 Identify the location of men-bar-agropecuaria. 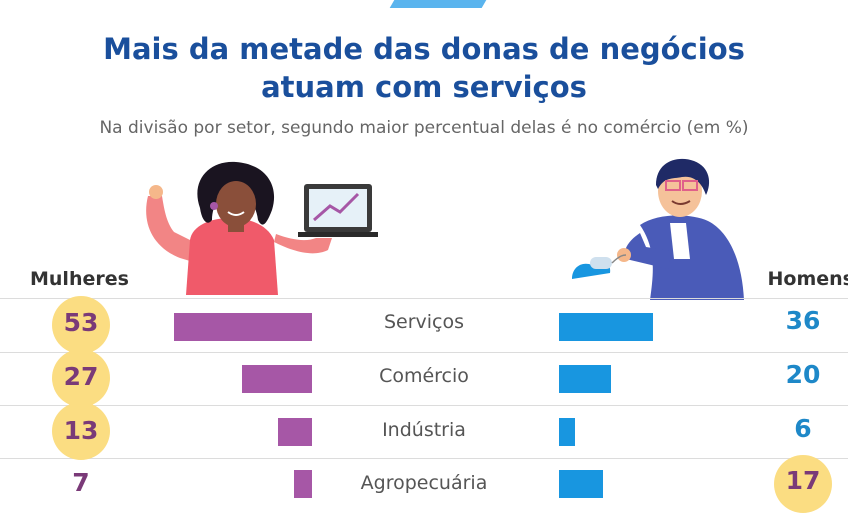
(581, 484).